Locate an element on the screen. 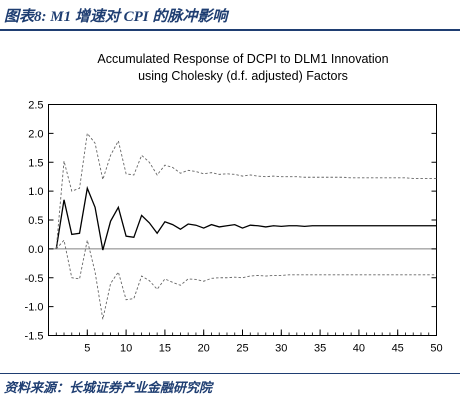 The width and height of the screenshot is (460, 412). y-tick-label: 2.5 is located at coordinates (35, 106).